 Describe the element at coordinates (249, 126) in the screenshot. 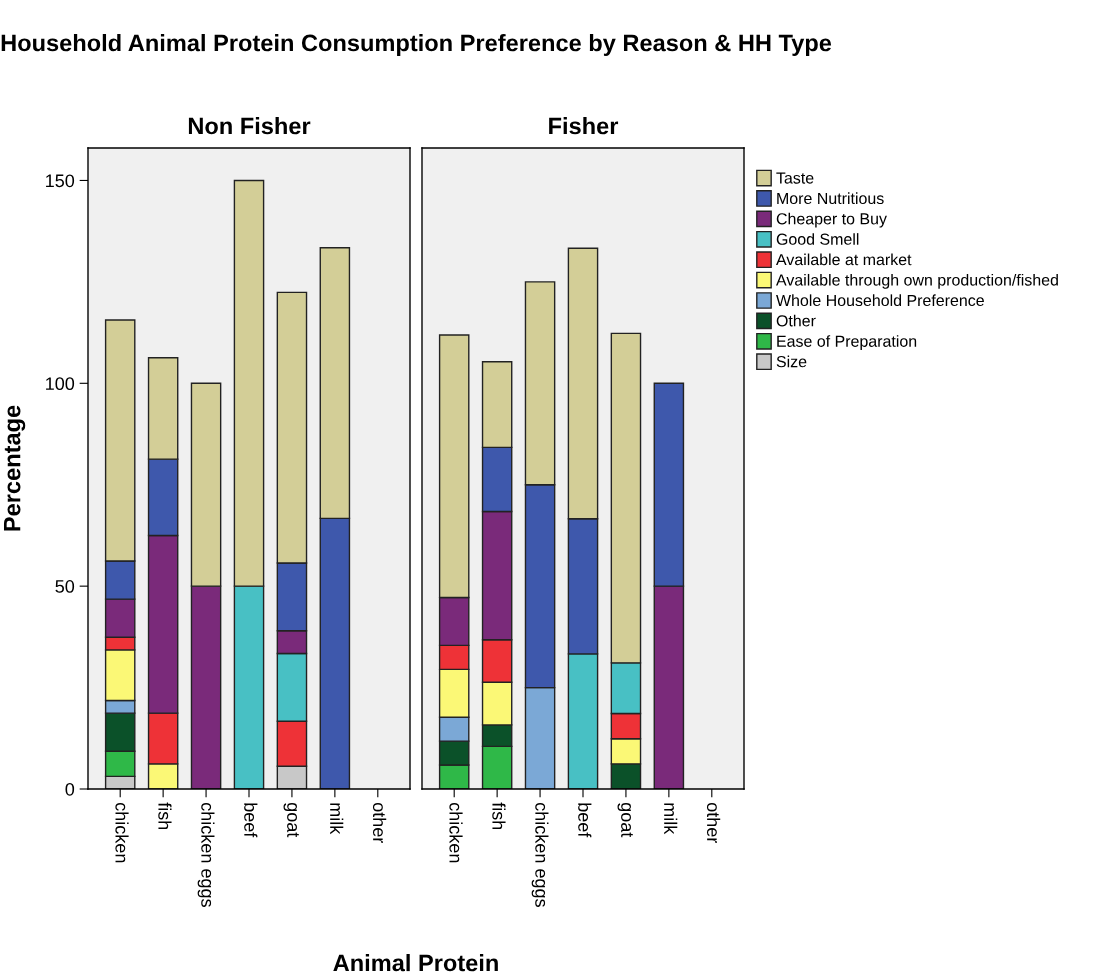

I see `chart-subtitle: Non Fisher` at that location.